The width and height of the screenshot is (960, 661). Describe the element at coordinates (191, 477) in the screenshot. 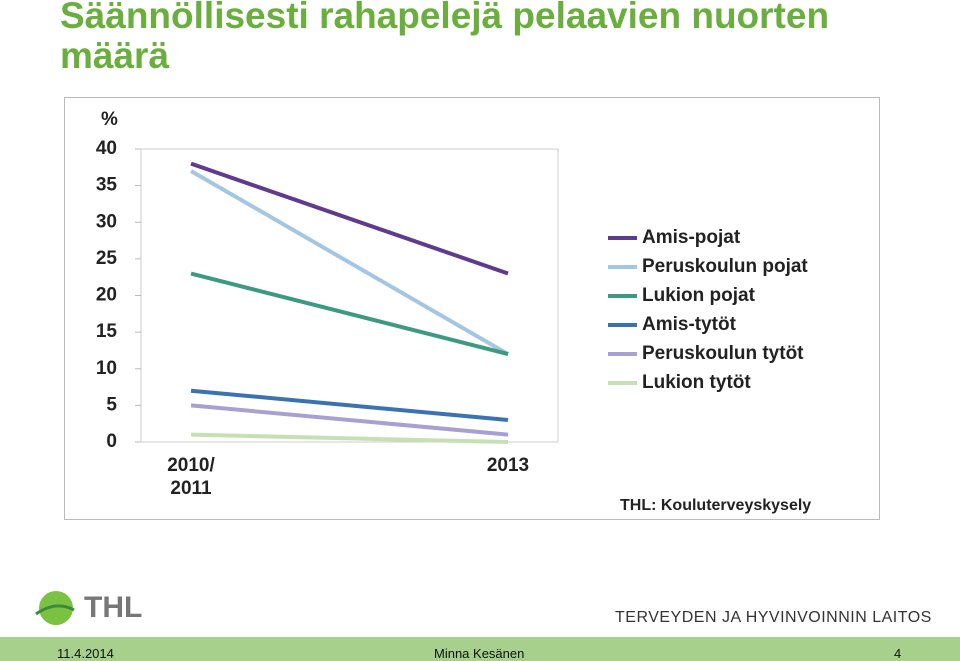

I see `x-tick-label: 2010/ 2011` at that location.